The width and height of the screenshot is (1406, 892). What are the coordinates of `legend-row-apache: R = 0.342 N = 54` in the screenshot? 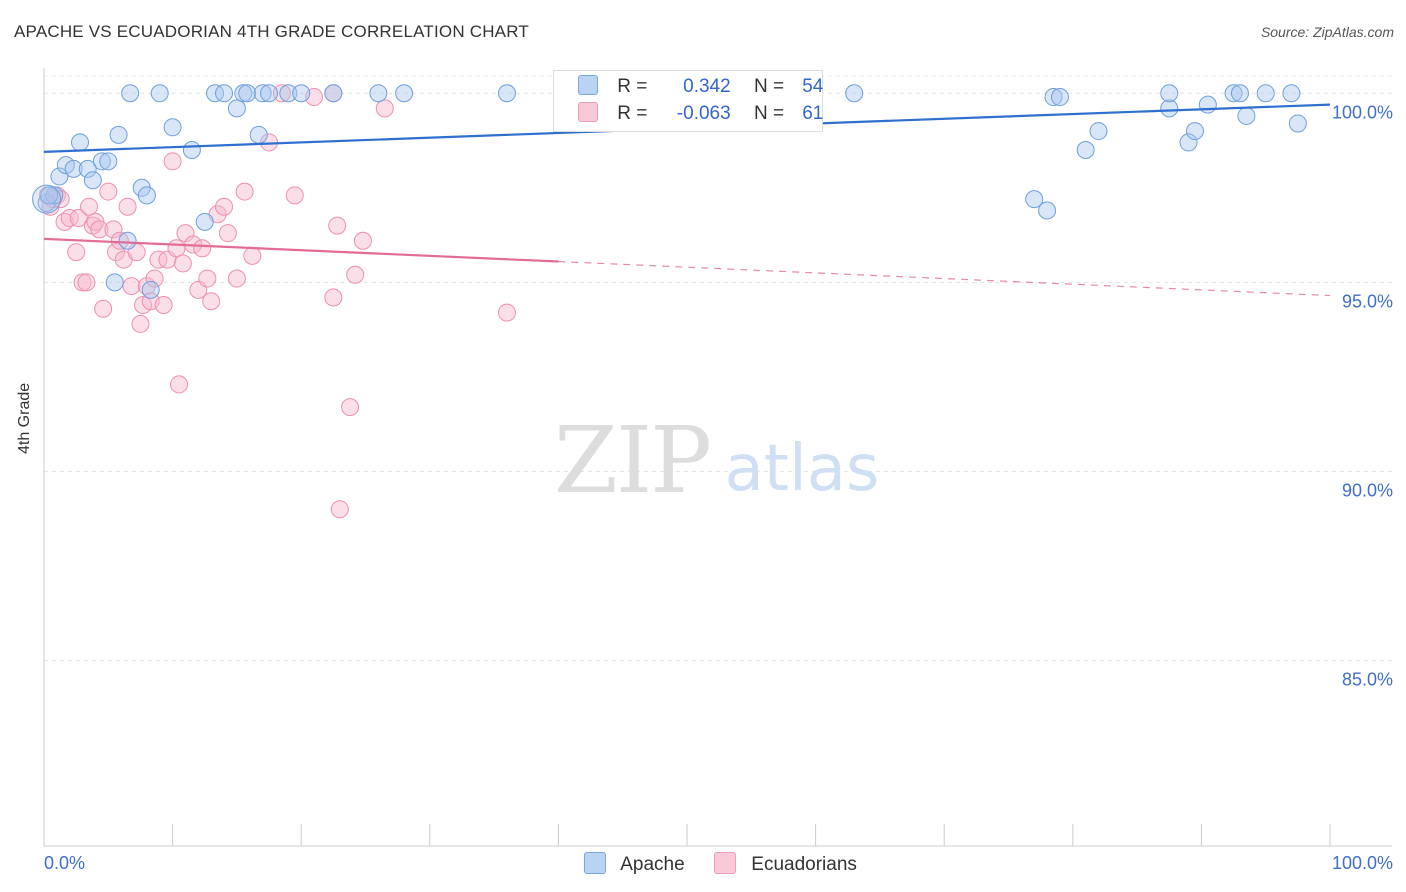 It's located at (700, 88).